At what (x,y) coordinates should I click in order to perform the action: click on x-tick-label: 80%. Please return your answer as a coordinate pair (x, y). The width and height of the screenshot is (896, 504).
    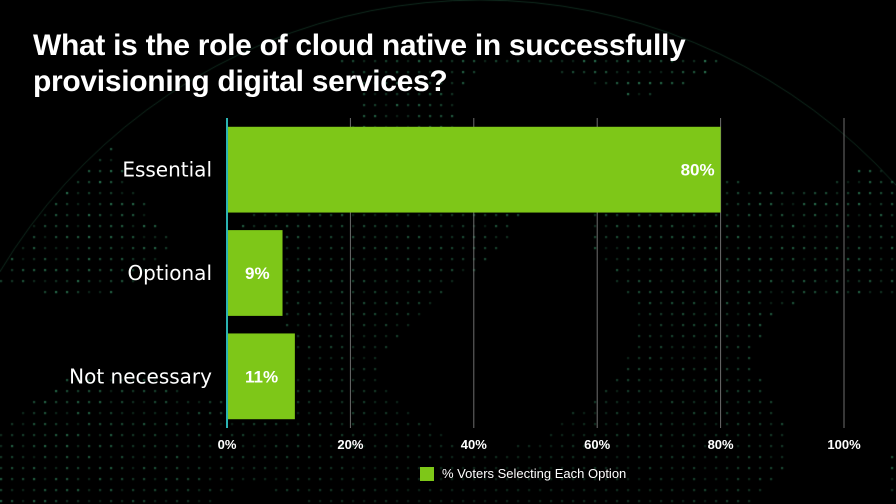
    Looking at the image, I should click on (721, 444).